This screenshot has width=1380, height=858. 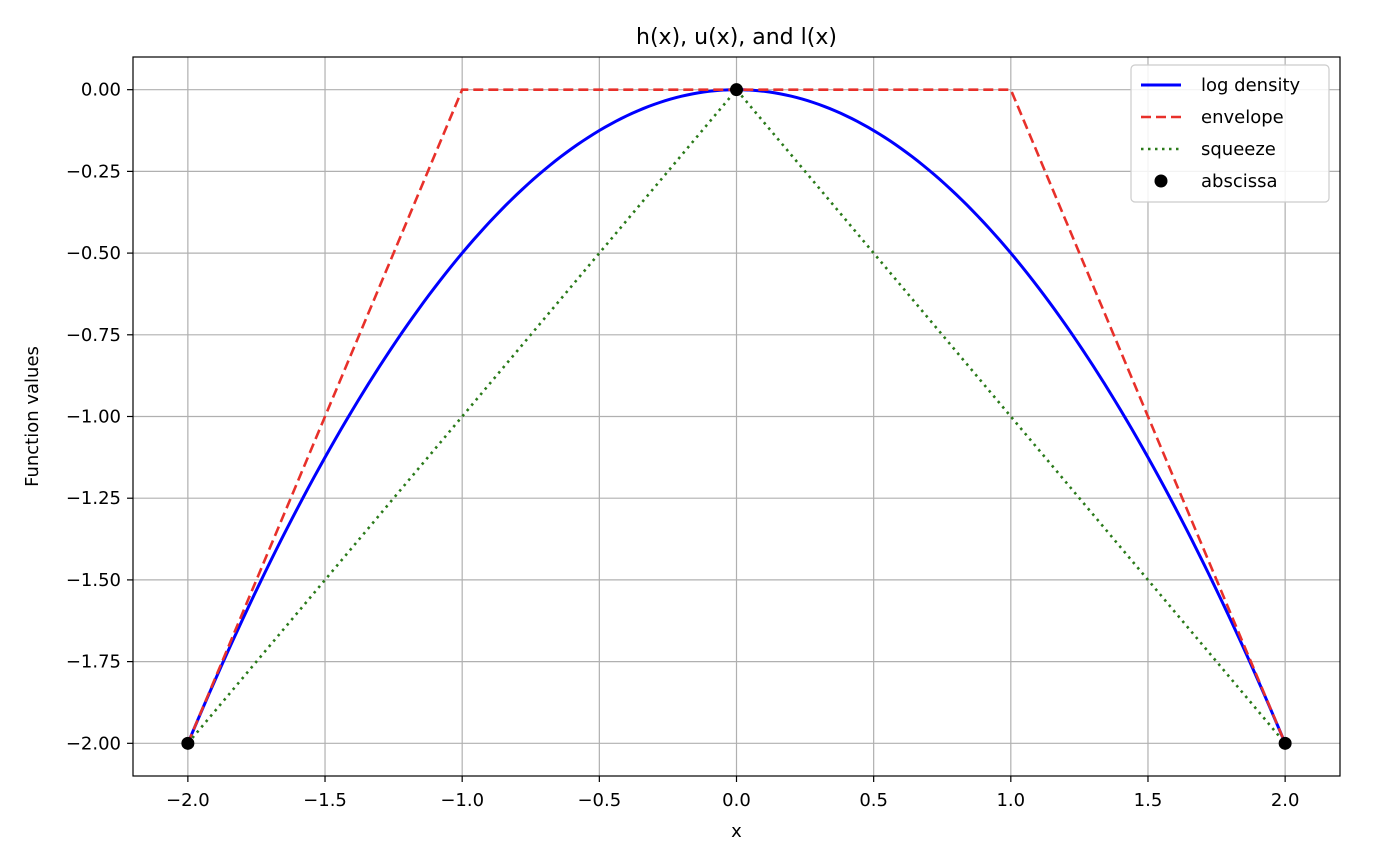 What do you see at coordinates (1148, 800) in the screenshot?
I see `x-tick-label: 1.5` at bounding box center [1148, 800].